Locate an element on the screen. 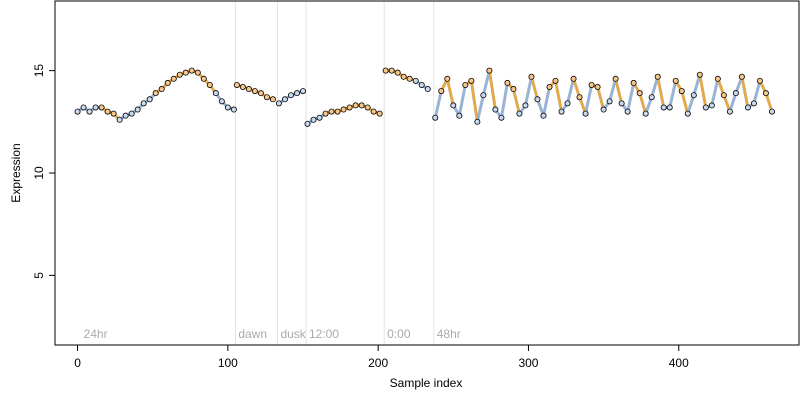 The image size is (800, 400). y-tick-label: 10 is located at coordinates (39, 173).